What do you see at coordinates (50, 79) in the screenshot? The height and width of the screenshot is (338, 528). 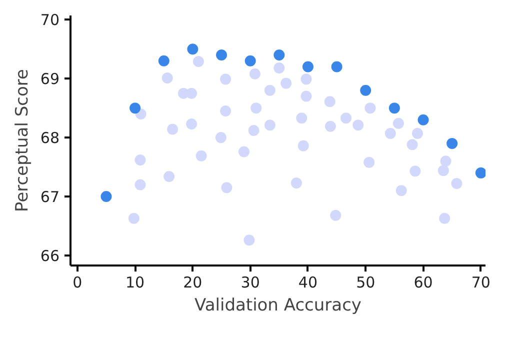 I see `y-tick-label: 69` at bounding box center [50, 79].